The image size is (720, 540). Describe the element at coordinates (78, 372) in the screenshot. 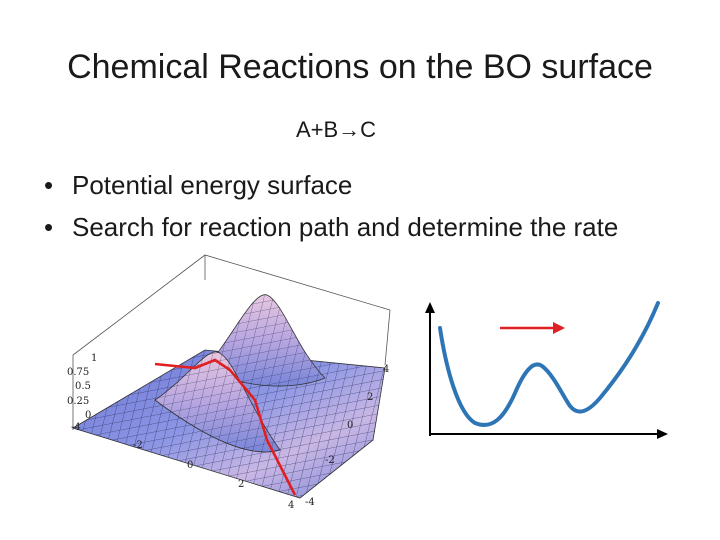

I see `z-tick-label: 0.75` at that location.